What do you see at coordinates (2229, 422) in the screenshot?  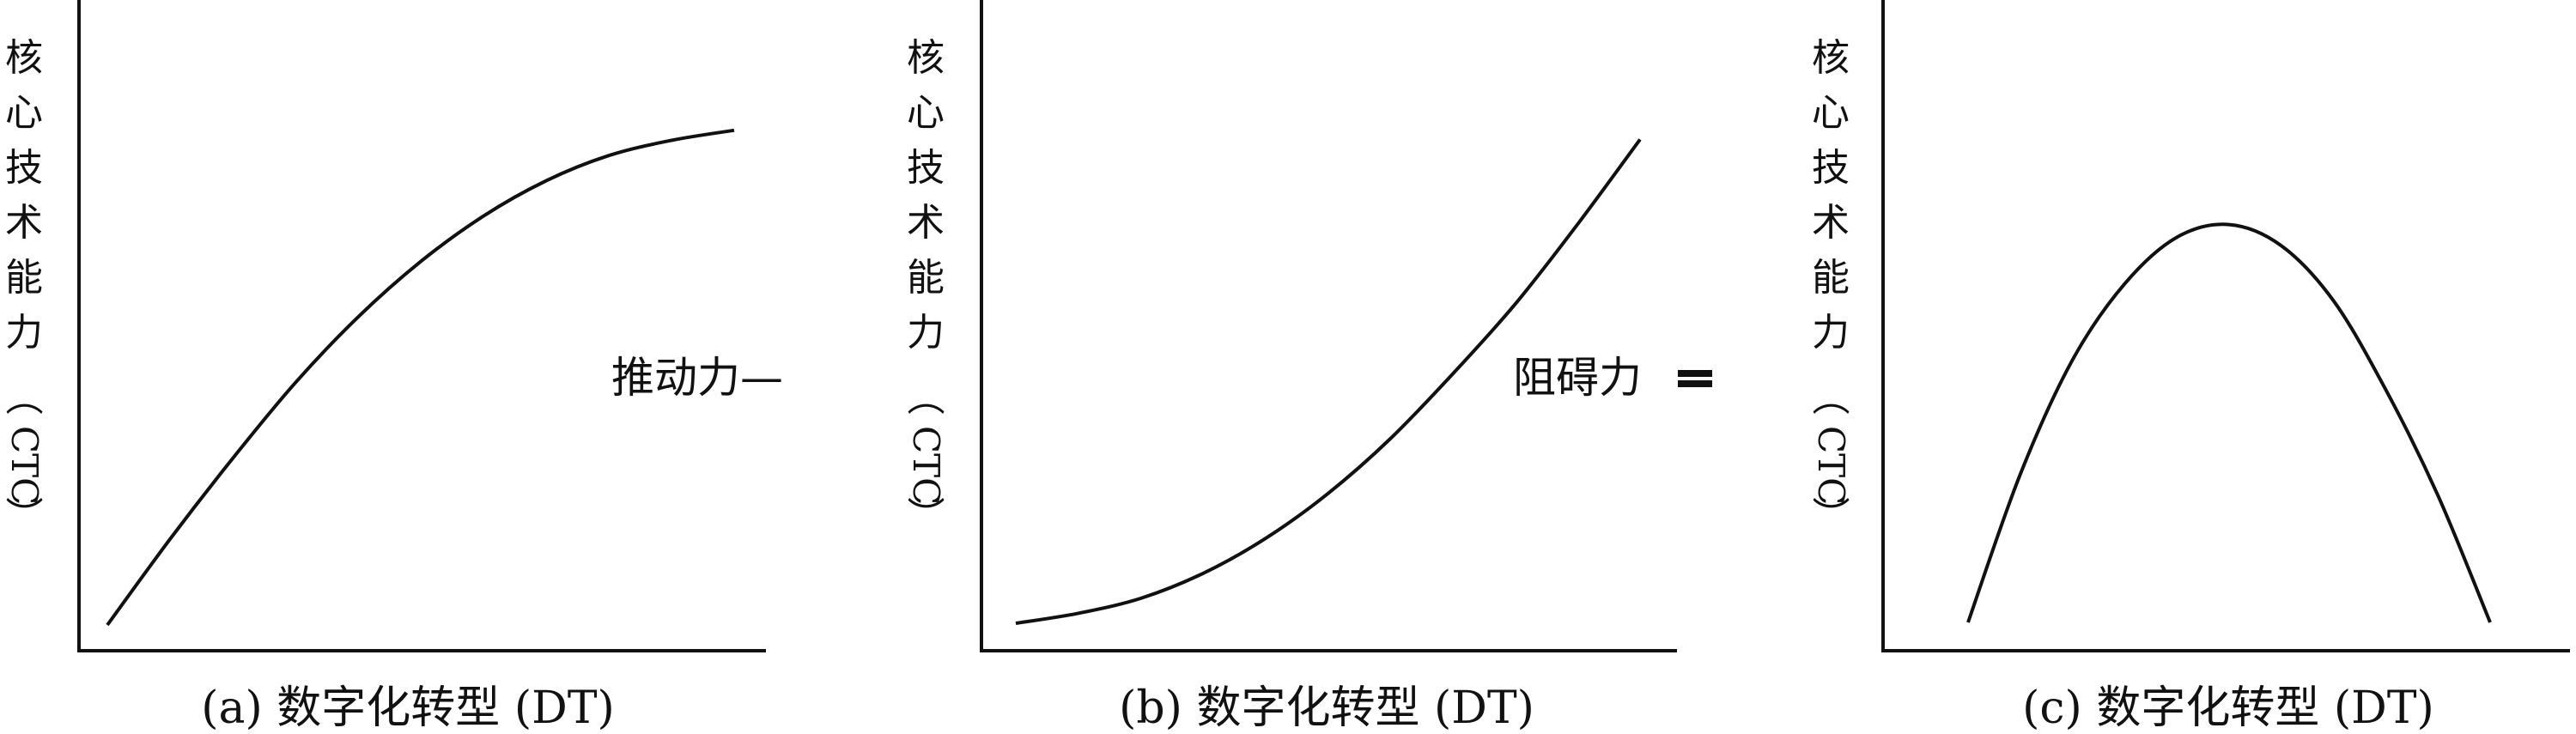 I see `panel-c-curve` at bounding box center [2229, 422].